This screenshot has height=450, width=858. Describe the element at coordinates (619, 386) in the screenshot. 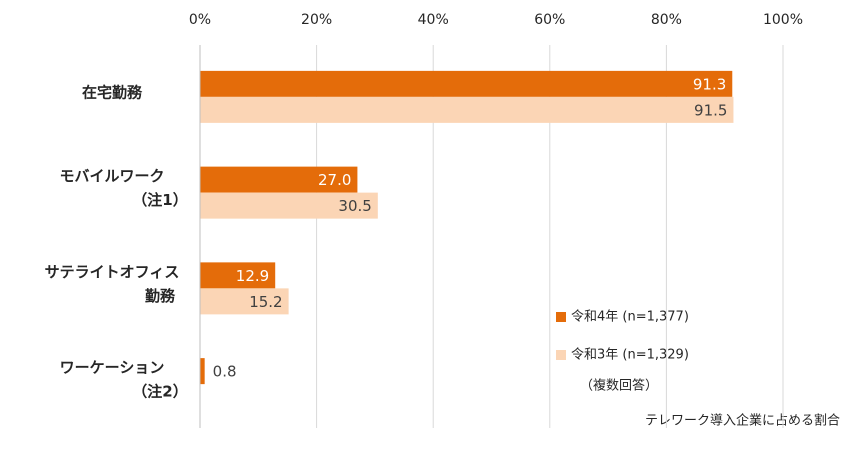

I see `legend-note: （複数回答）` at that location.